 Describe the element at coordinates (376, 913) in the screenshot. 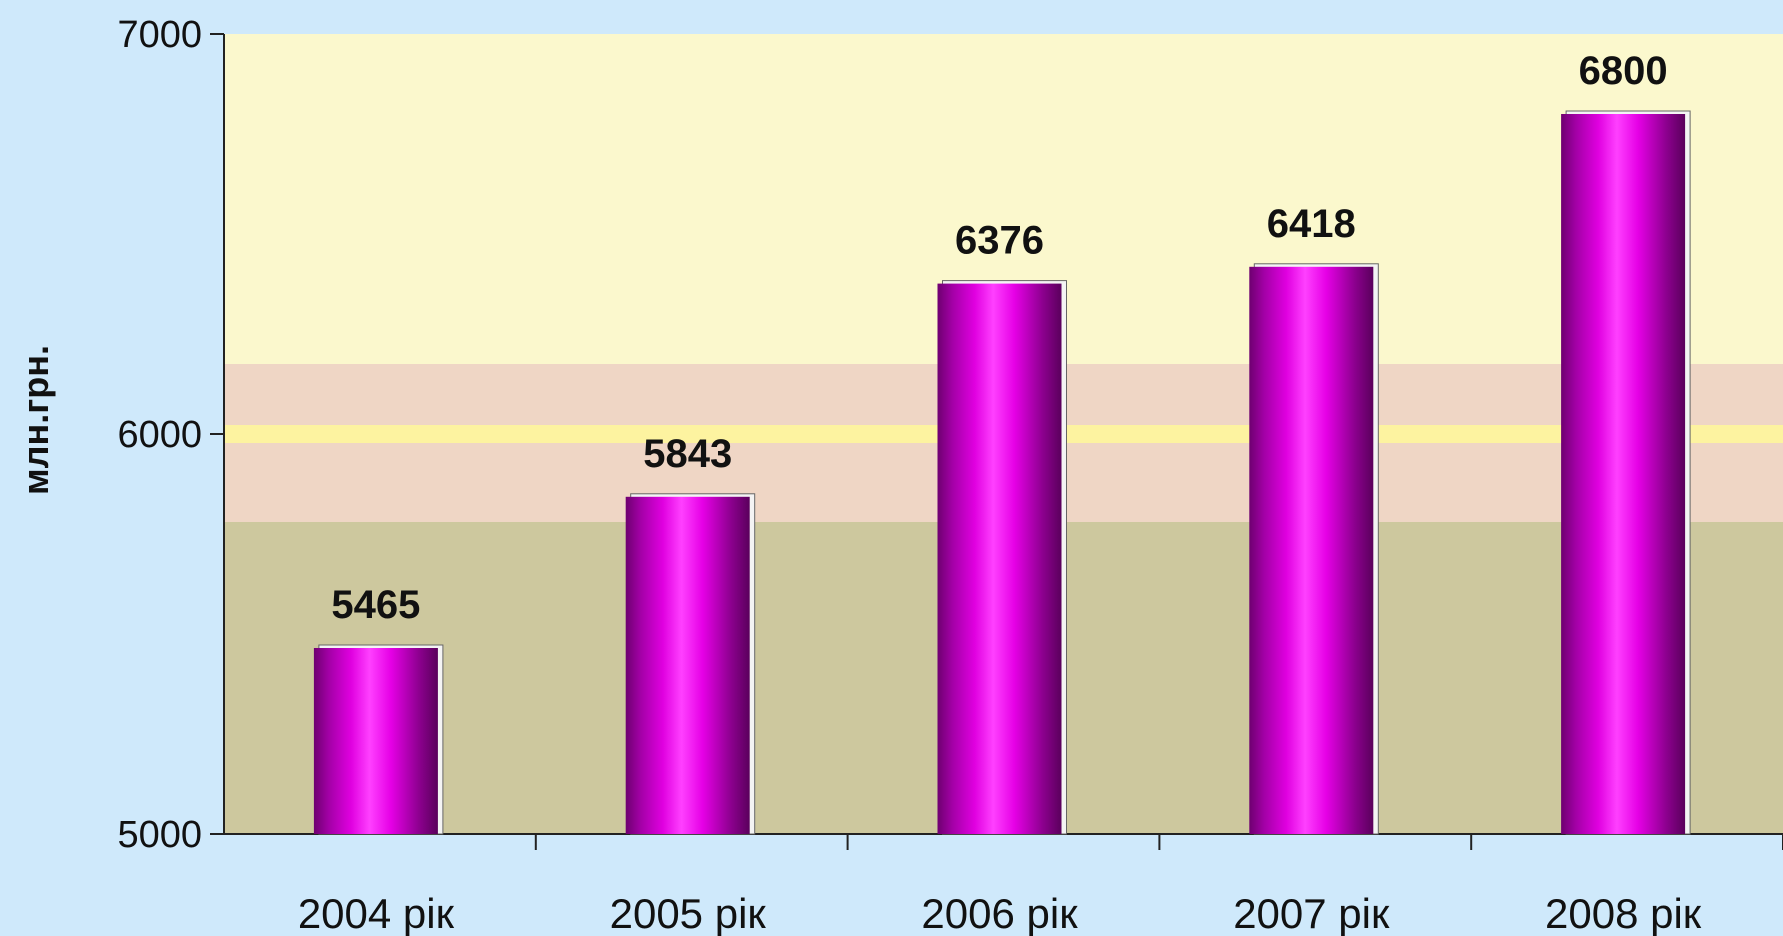

I see `x-tick-label: 2004 рік` at that location.